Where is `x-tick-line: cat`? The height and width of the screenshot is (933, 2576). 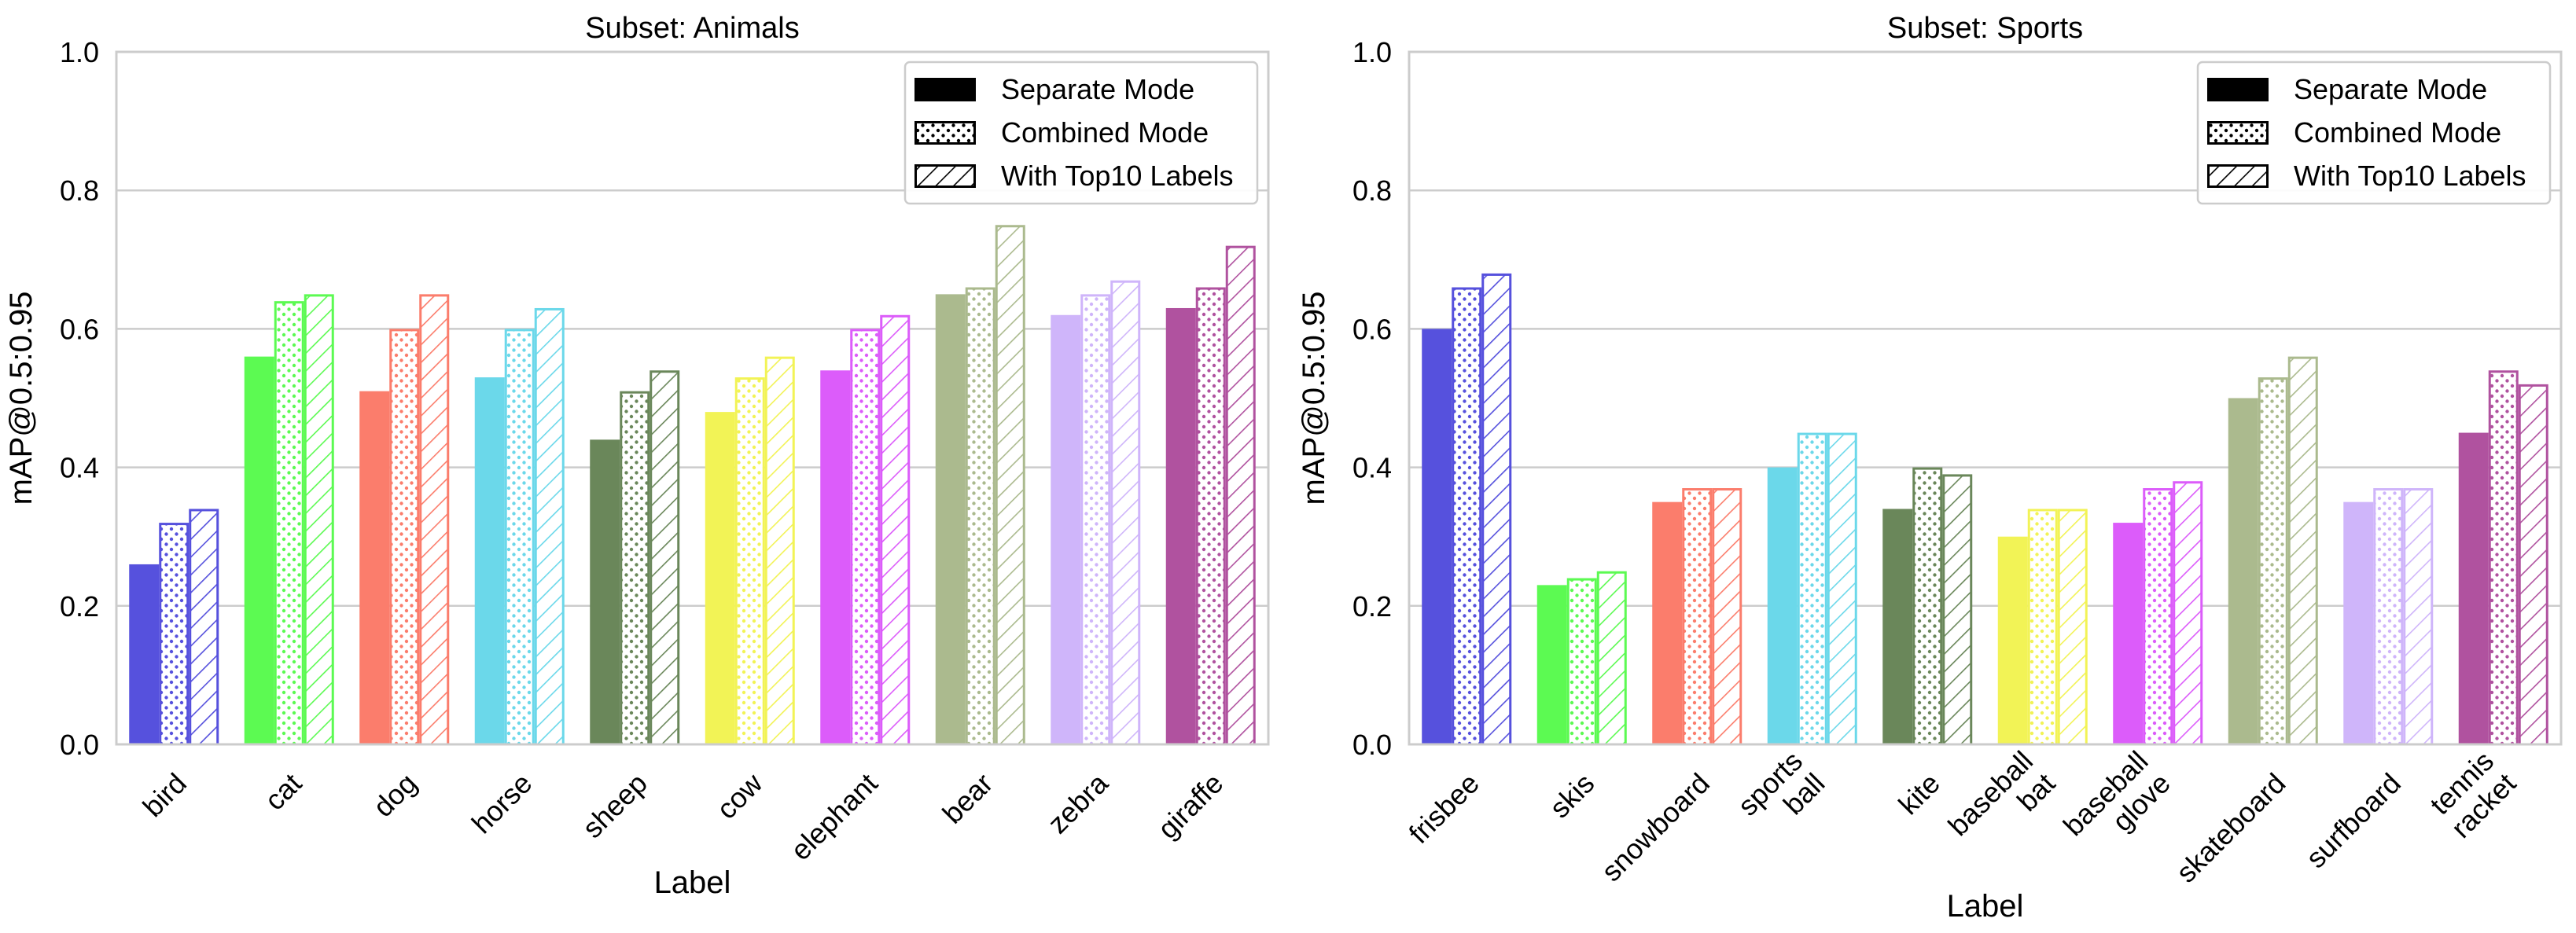
x-tick-line: cat is located at coordinates (282, 792).